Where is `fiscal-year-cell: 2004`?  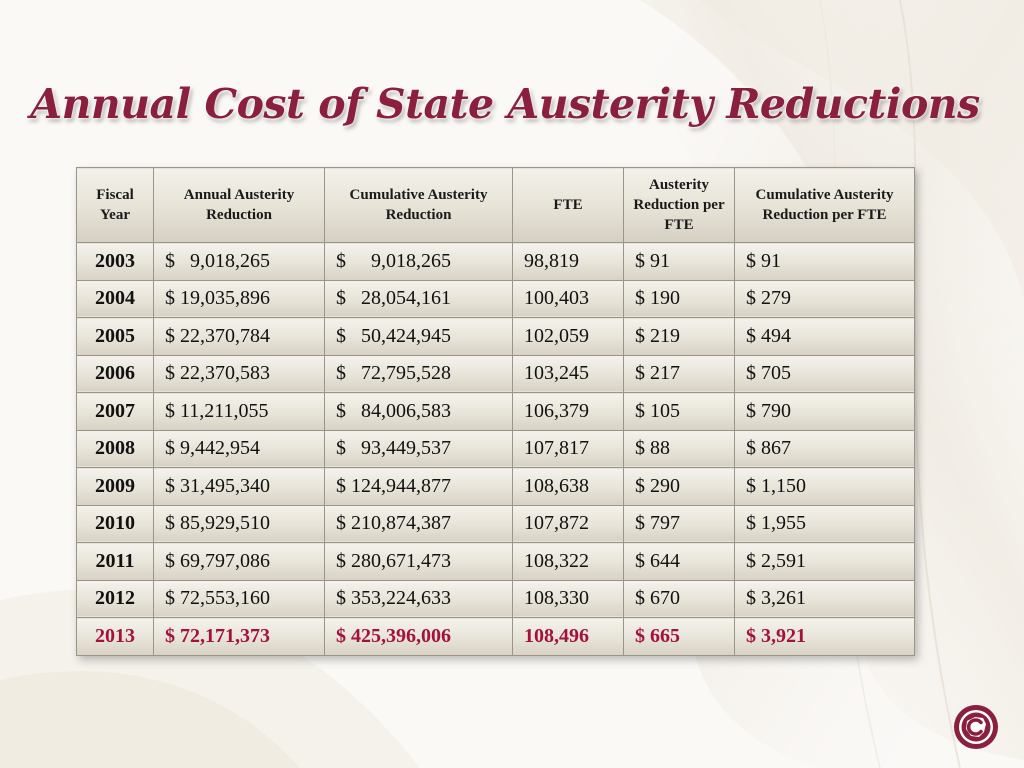
fiscal-year-cell: 2004 is located at coordinates (115, 298).